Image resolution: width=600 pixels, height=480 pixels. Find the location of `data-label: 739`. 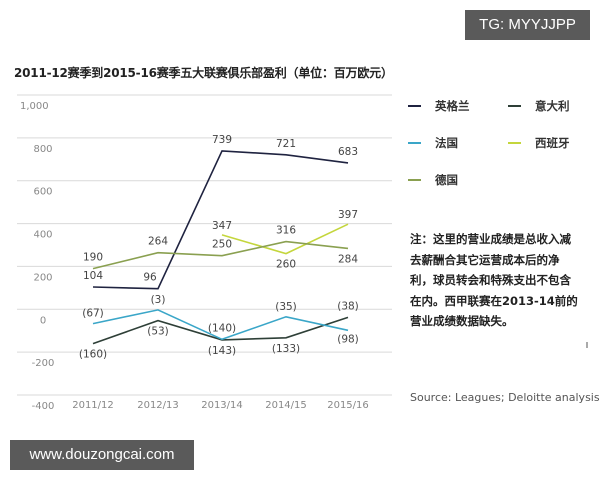

data-label: 739 is located at coordinates (222, 140).